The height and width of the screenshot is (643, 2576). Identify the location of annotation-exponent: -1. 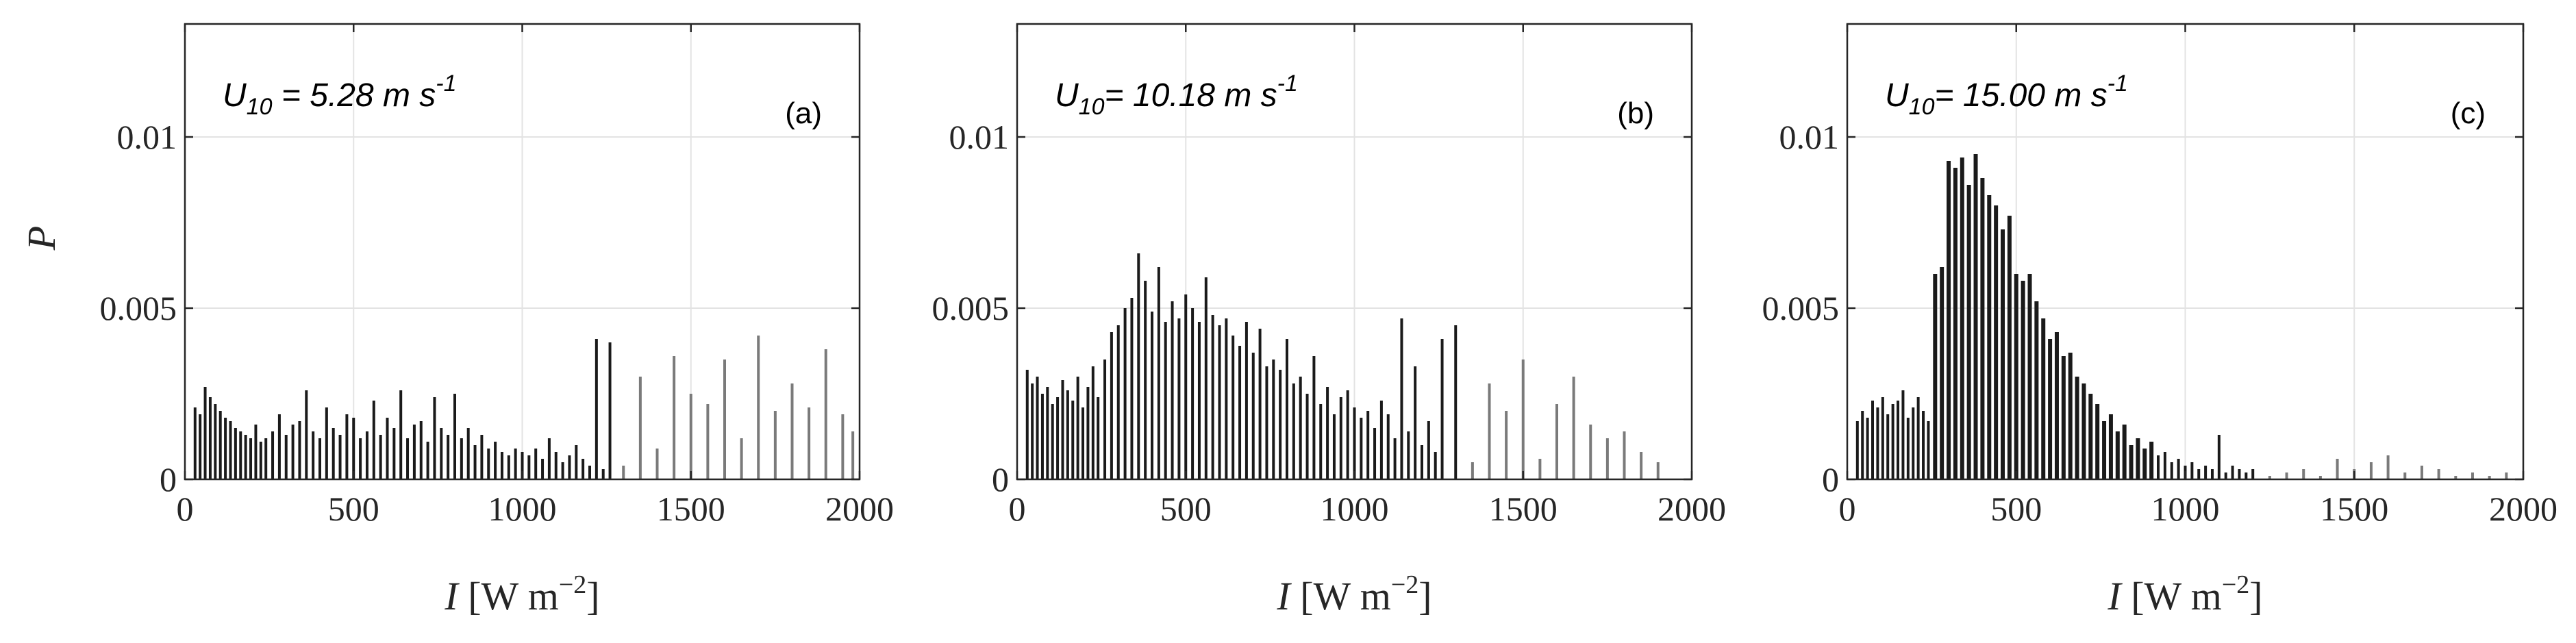
(446, 84).